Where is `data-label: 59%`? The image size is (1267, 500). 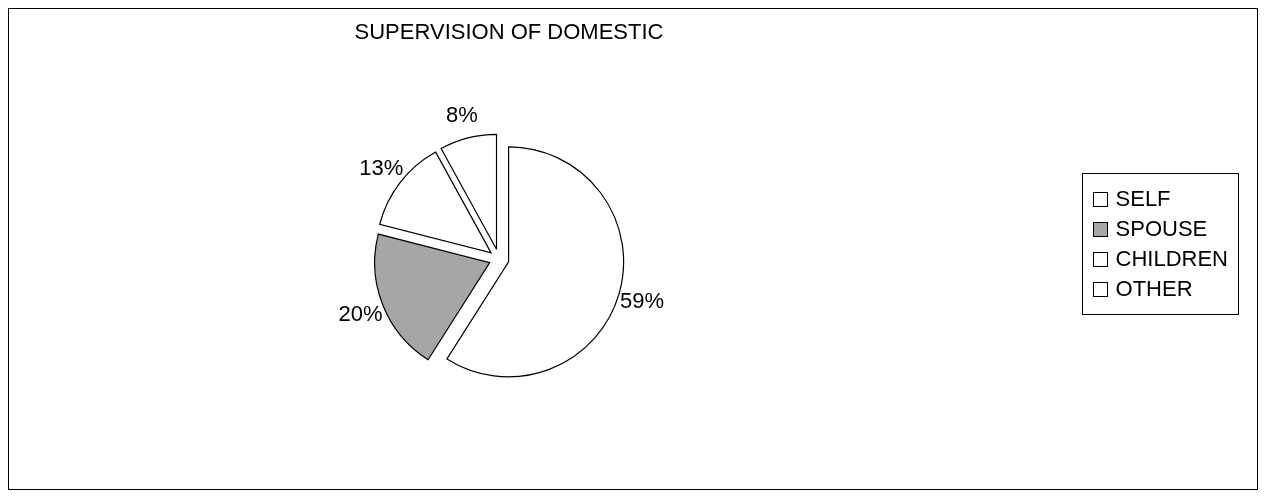
data-label: 59% is located at coordinates (642, 301).